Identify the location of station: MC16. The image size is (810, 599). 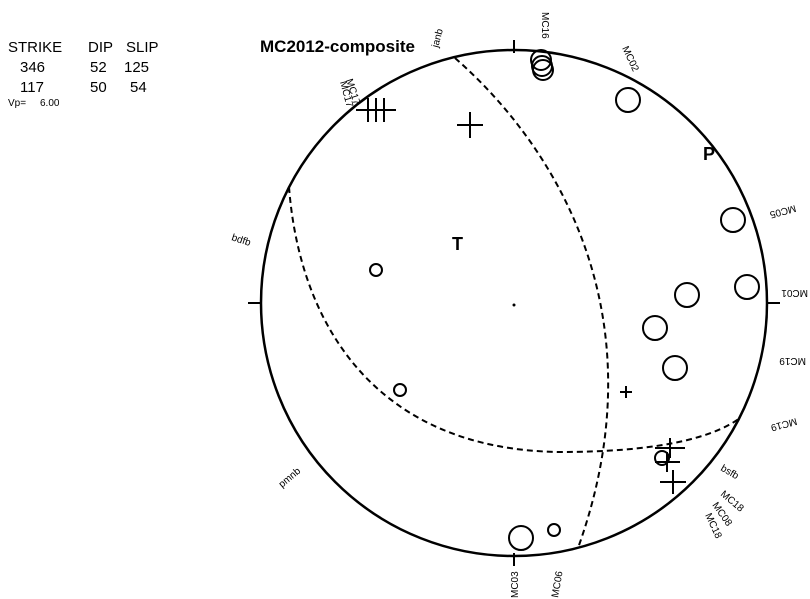
(544, 25).